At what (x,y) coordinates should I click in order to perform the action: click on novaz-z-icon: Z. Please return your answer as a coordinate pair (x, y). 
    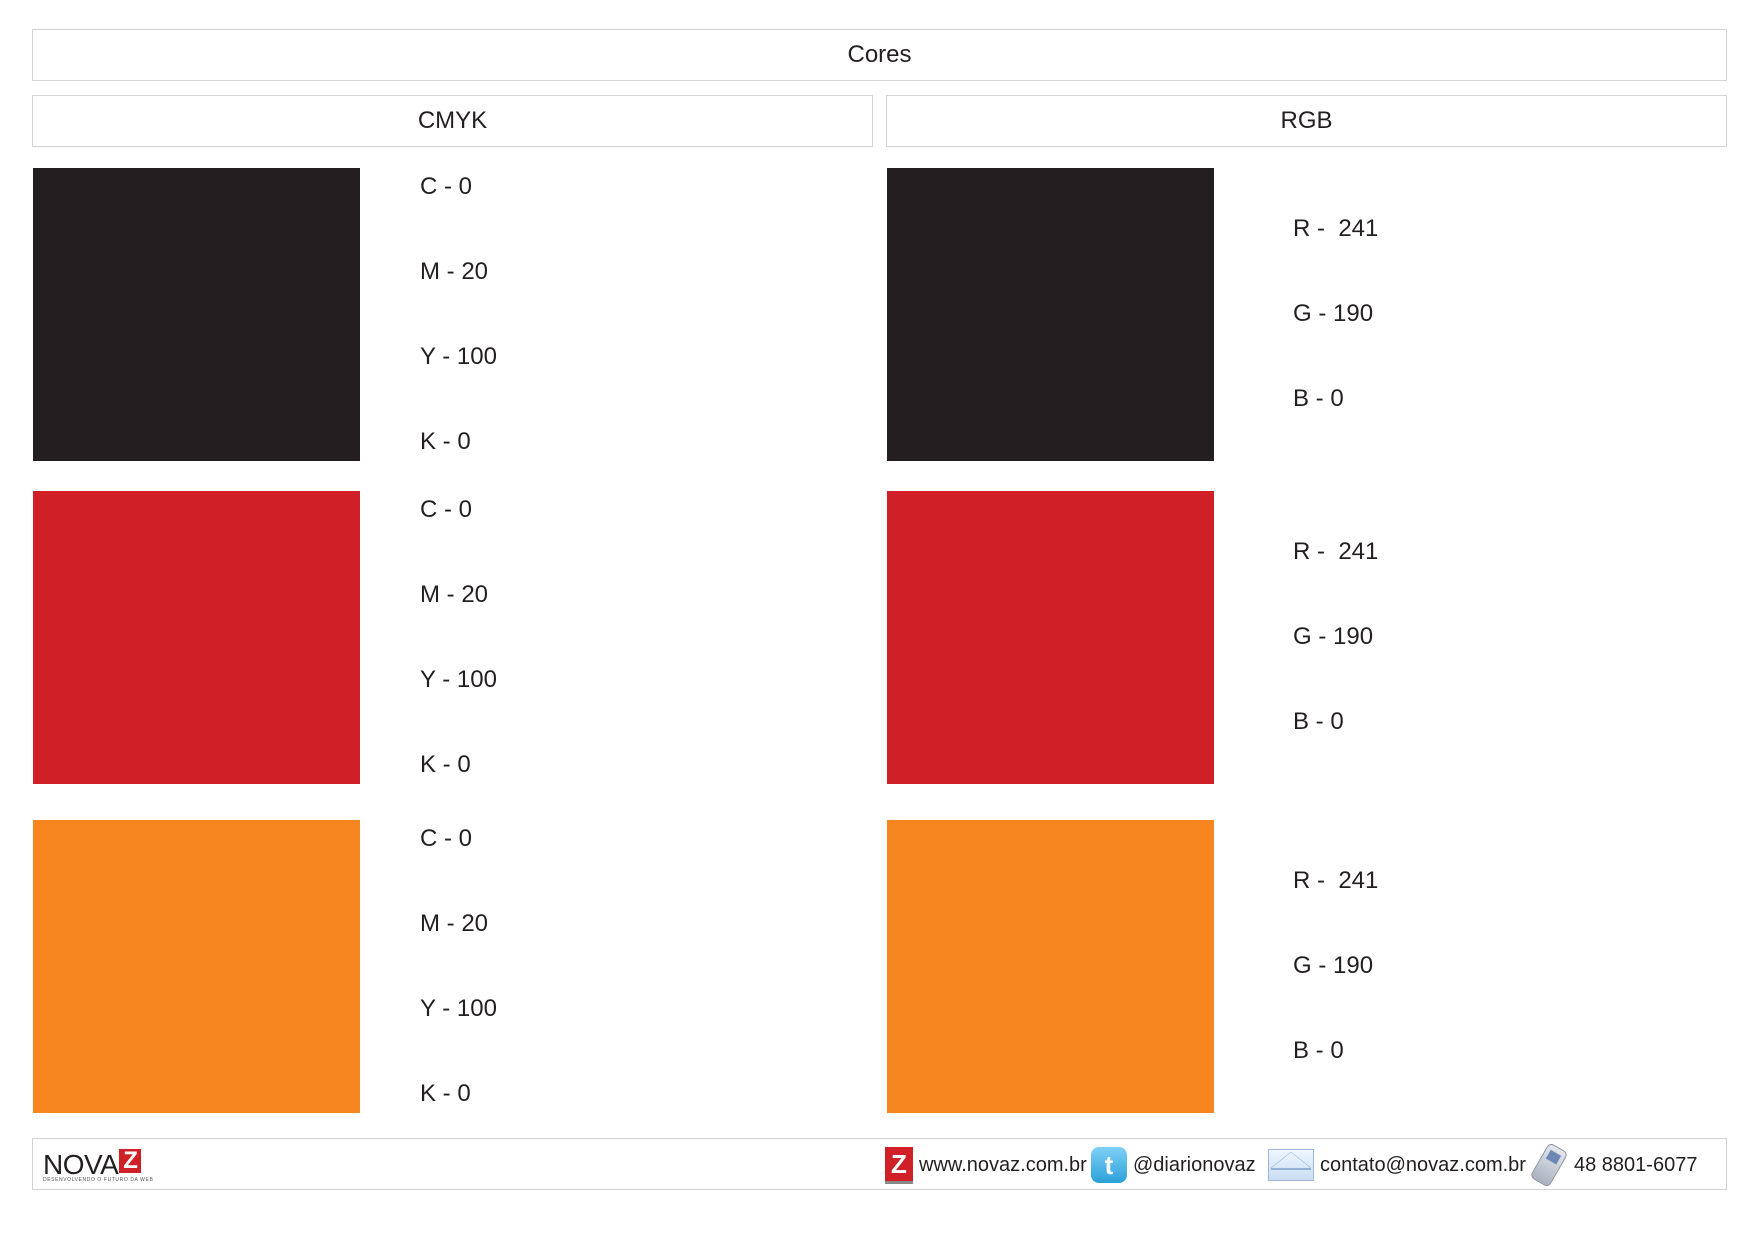
    Looking at the image, I should click on (899, 1165).